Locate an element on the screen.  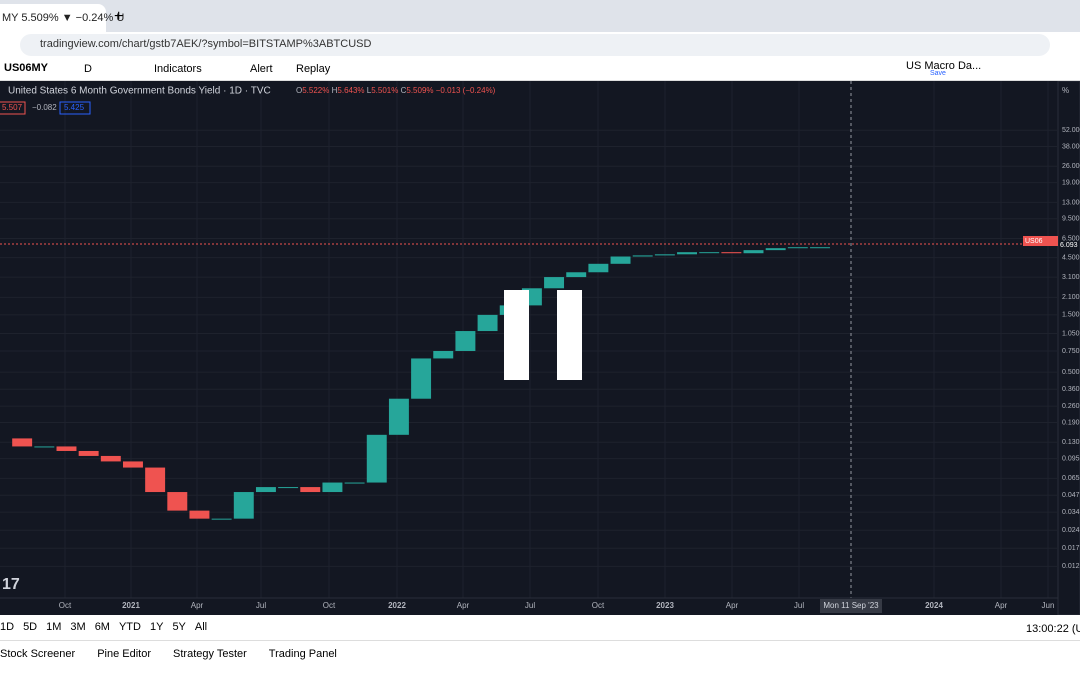
panel-bar is located at coordinates (540, 653).